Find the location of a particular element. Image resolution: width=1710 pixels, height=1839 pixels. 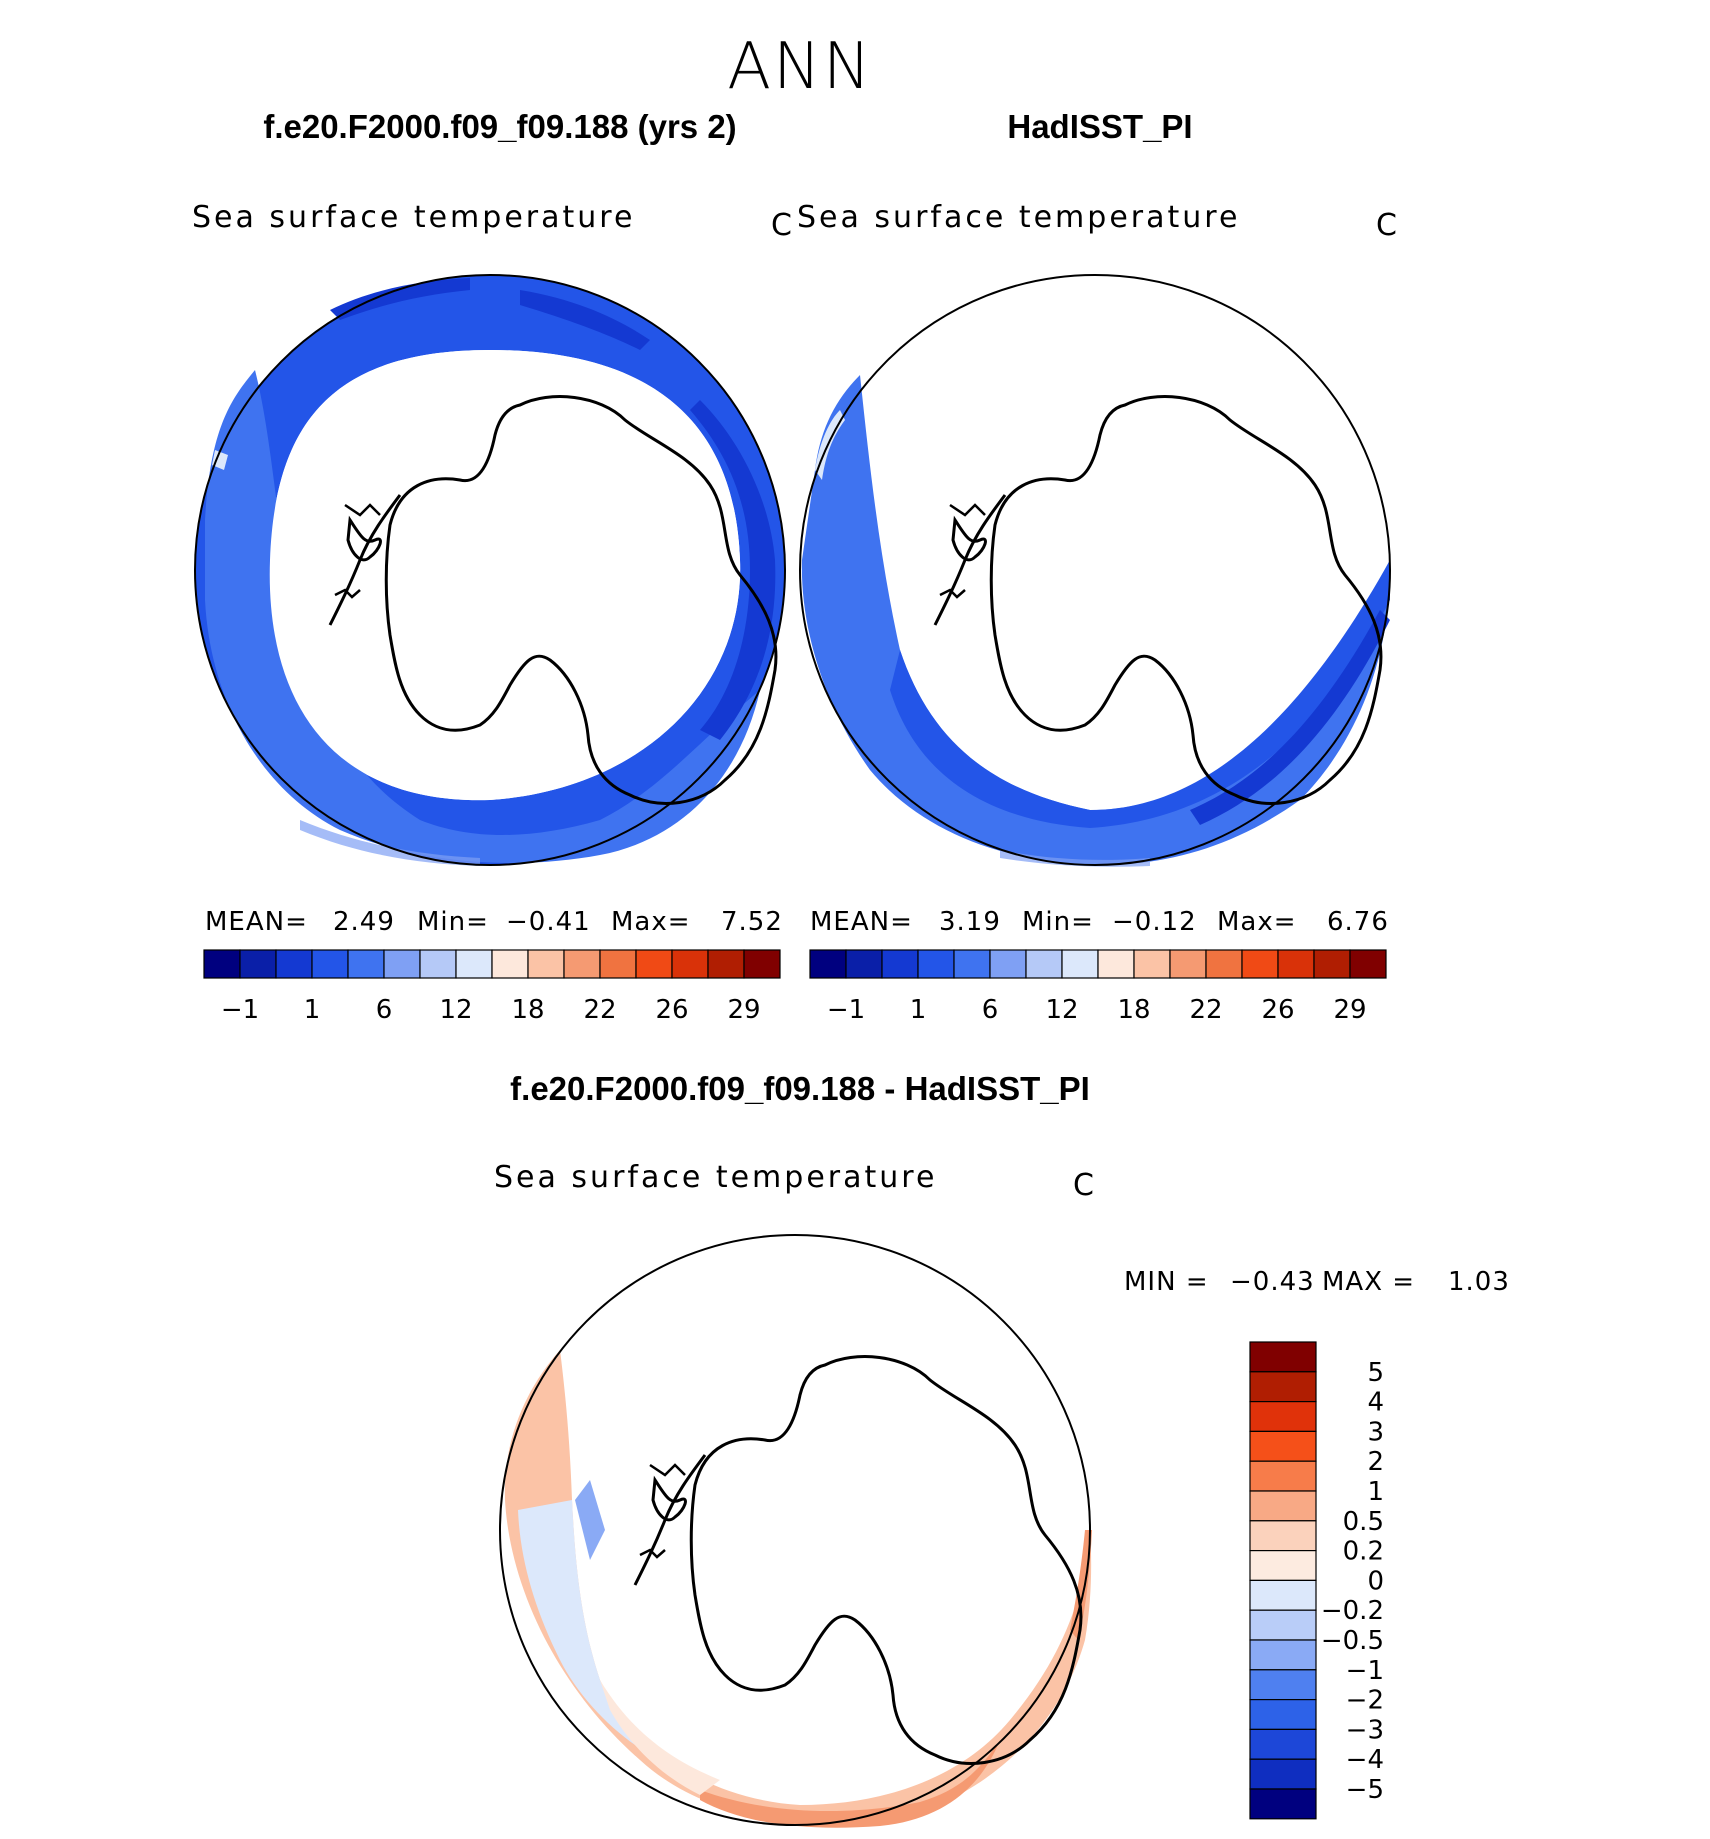

diff-colorbar-tick-label: 3 is located at coordinates (1375, 1432).